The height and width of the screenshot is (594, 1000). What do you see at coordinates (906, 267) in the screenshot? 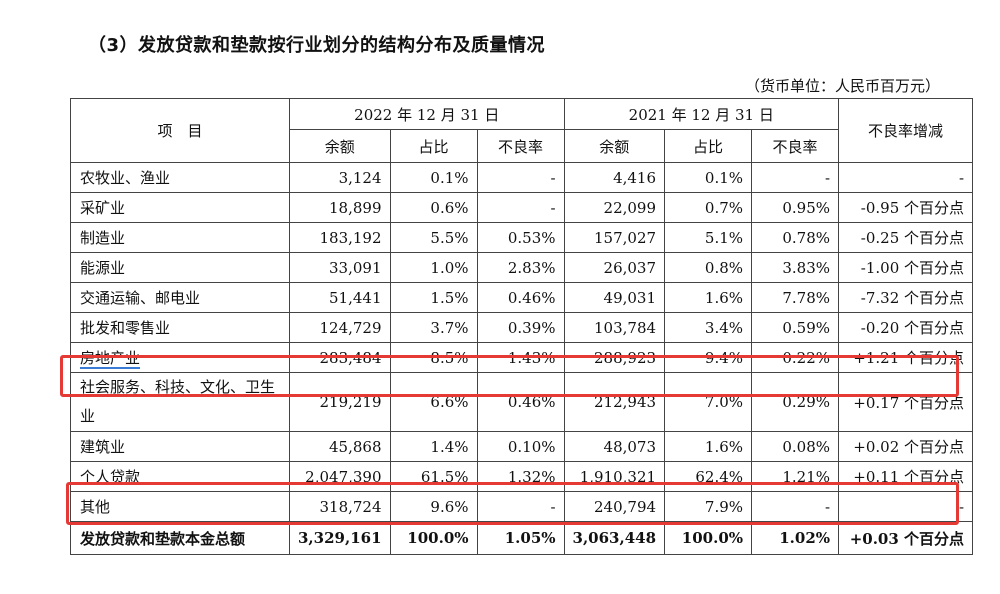
I see `npl-change-cell: -1.00 个百分点` at bounding box center [906, 267].